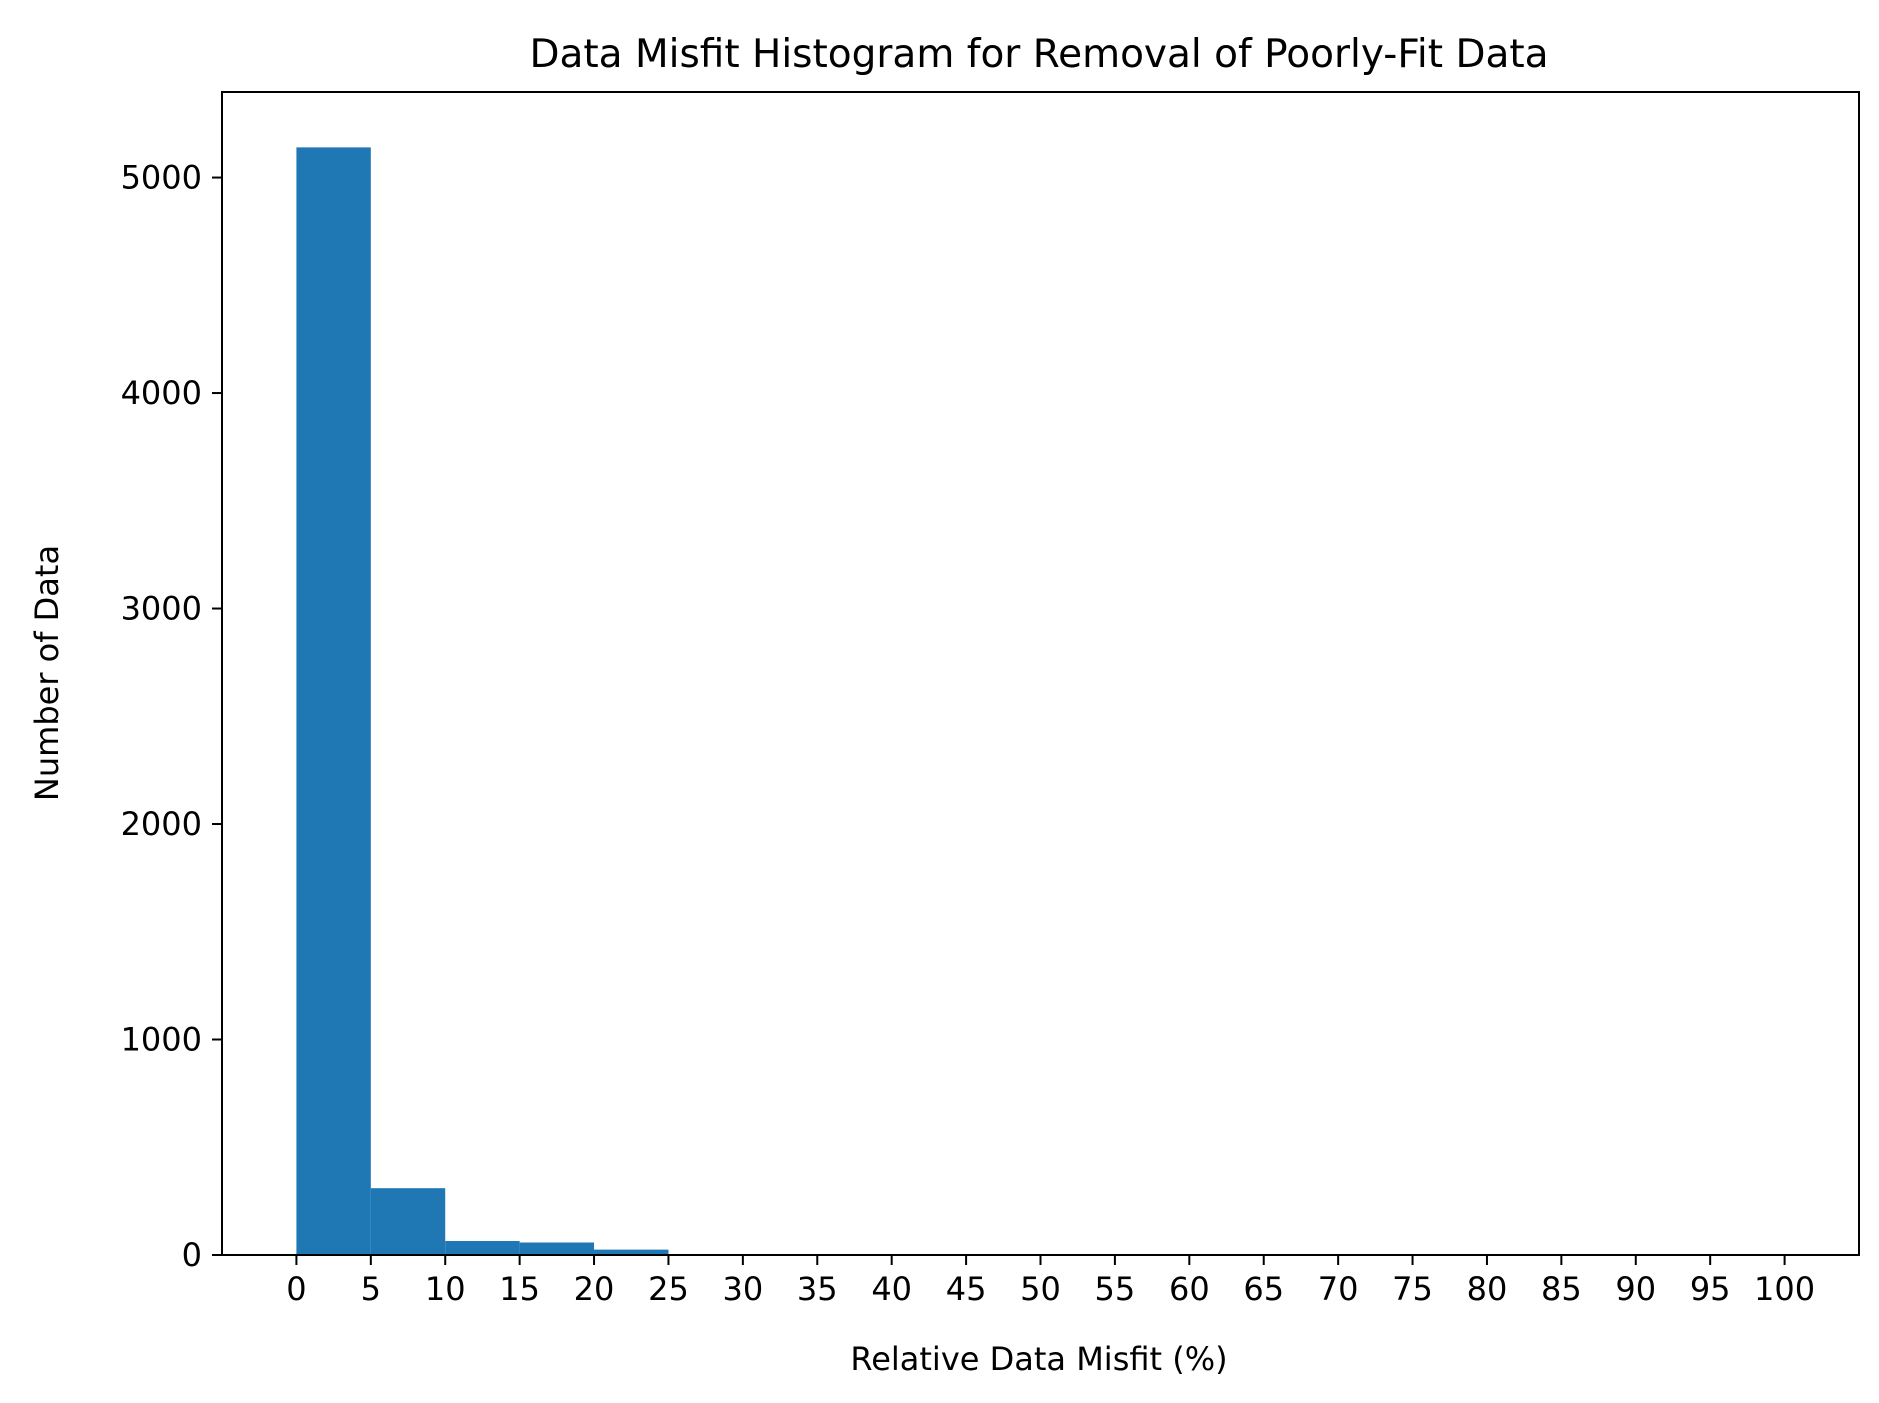 The width and height of the screenshot is (1879, 1403). Describe the element at coordinates (1561, 1289) in the screenshot. I see `x-tick-label: 85` at that location.